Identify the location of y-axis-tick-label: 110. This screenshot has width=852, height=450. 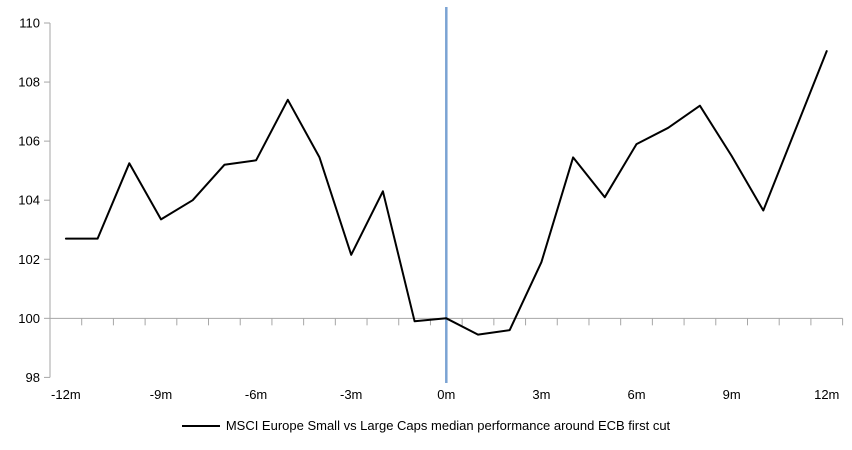
(29, 23).